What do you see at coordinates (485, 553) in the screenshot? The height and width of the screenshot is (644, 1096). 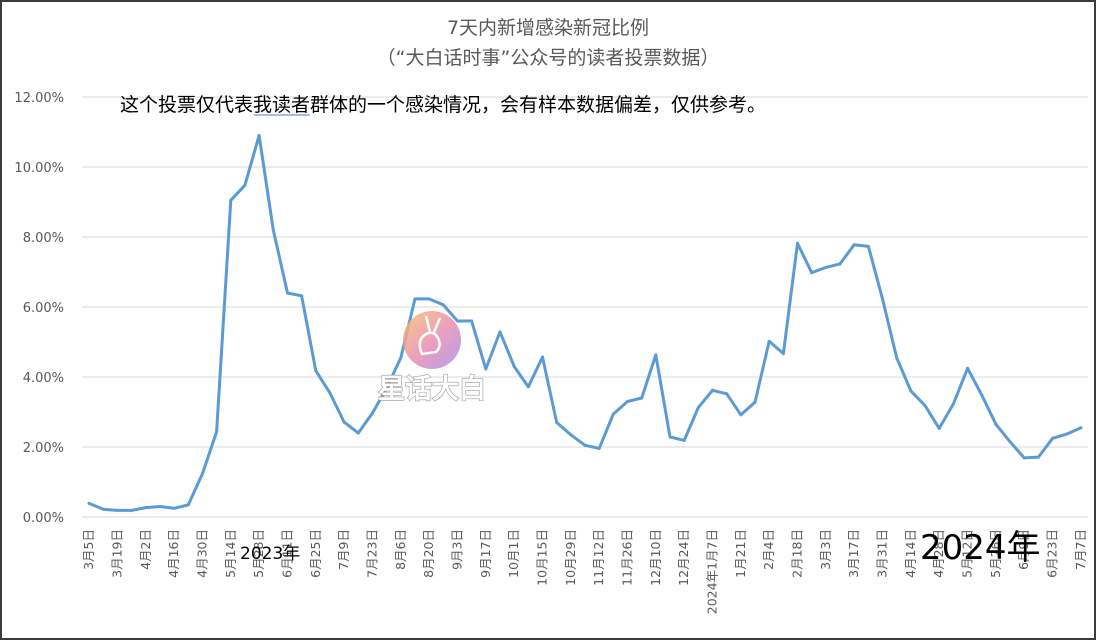 I see `x-tick-label: 9月17日` at bounding box center [485, 553].